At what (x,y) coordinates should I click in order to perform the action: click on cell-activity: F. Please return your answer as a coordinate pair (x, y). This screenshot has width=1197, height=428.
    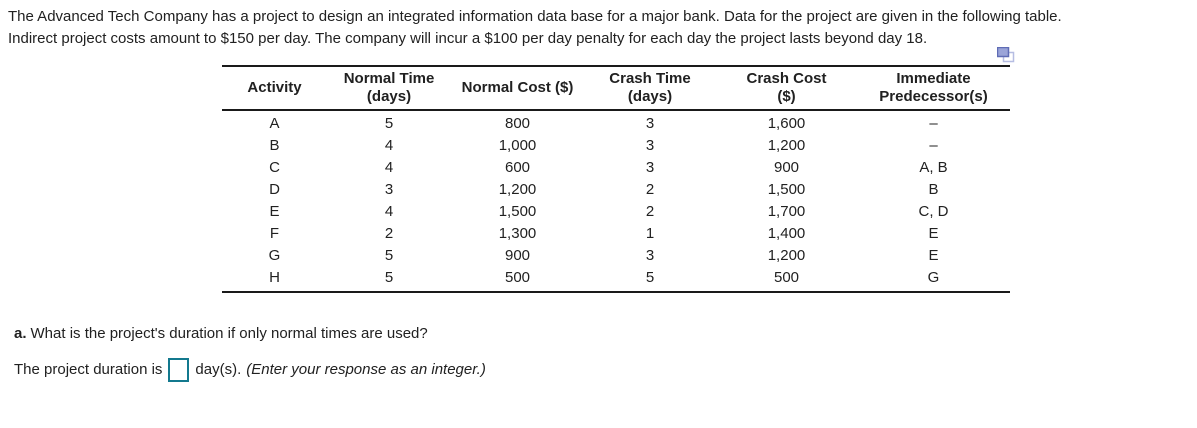
    Looking at the image, I should click on (274, 233).